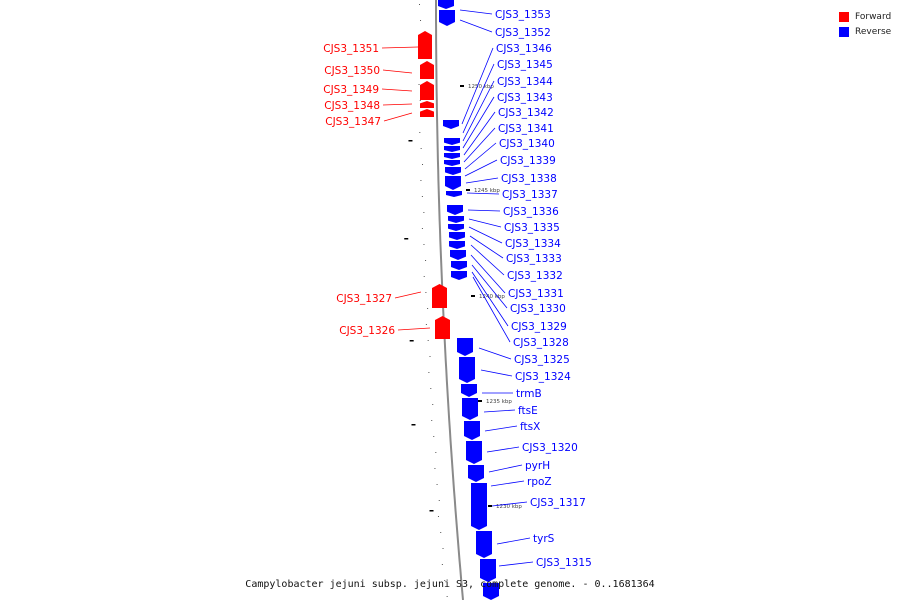 Image resolution: width=900 pixels, height=600 pixels. Describe the element at coordinates (539, 482) in the screenshot. I see `gene-label-reverse: rpoZ` at that location.